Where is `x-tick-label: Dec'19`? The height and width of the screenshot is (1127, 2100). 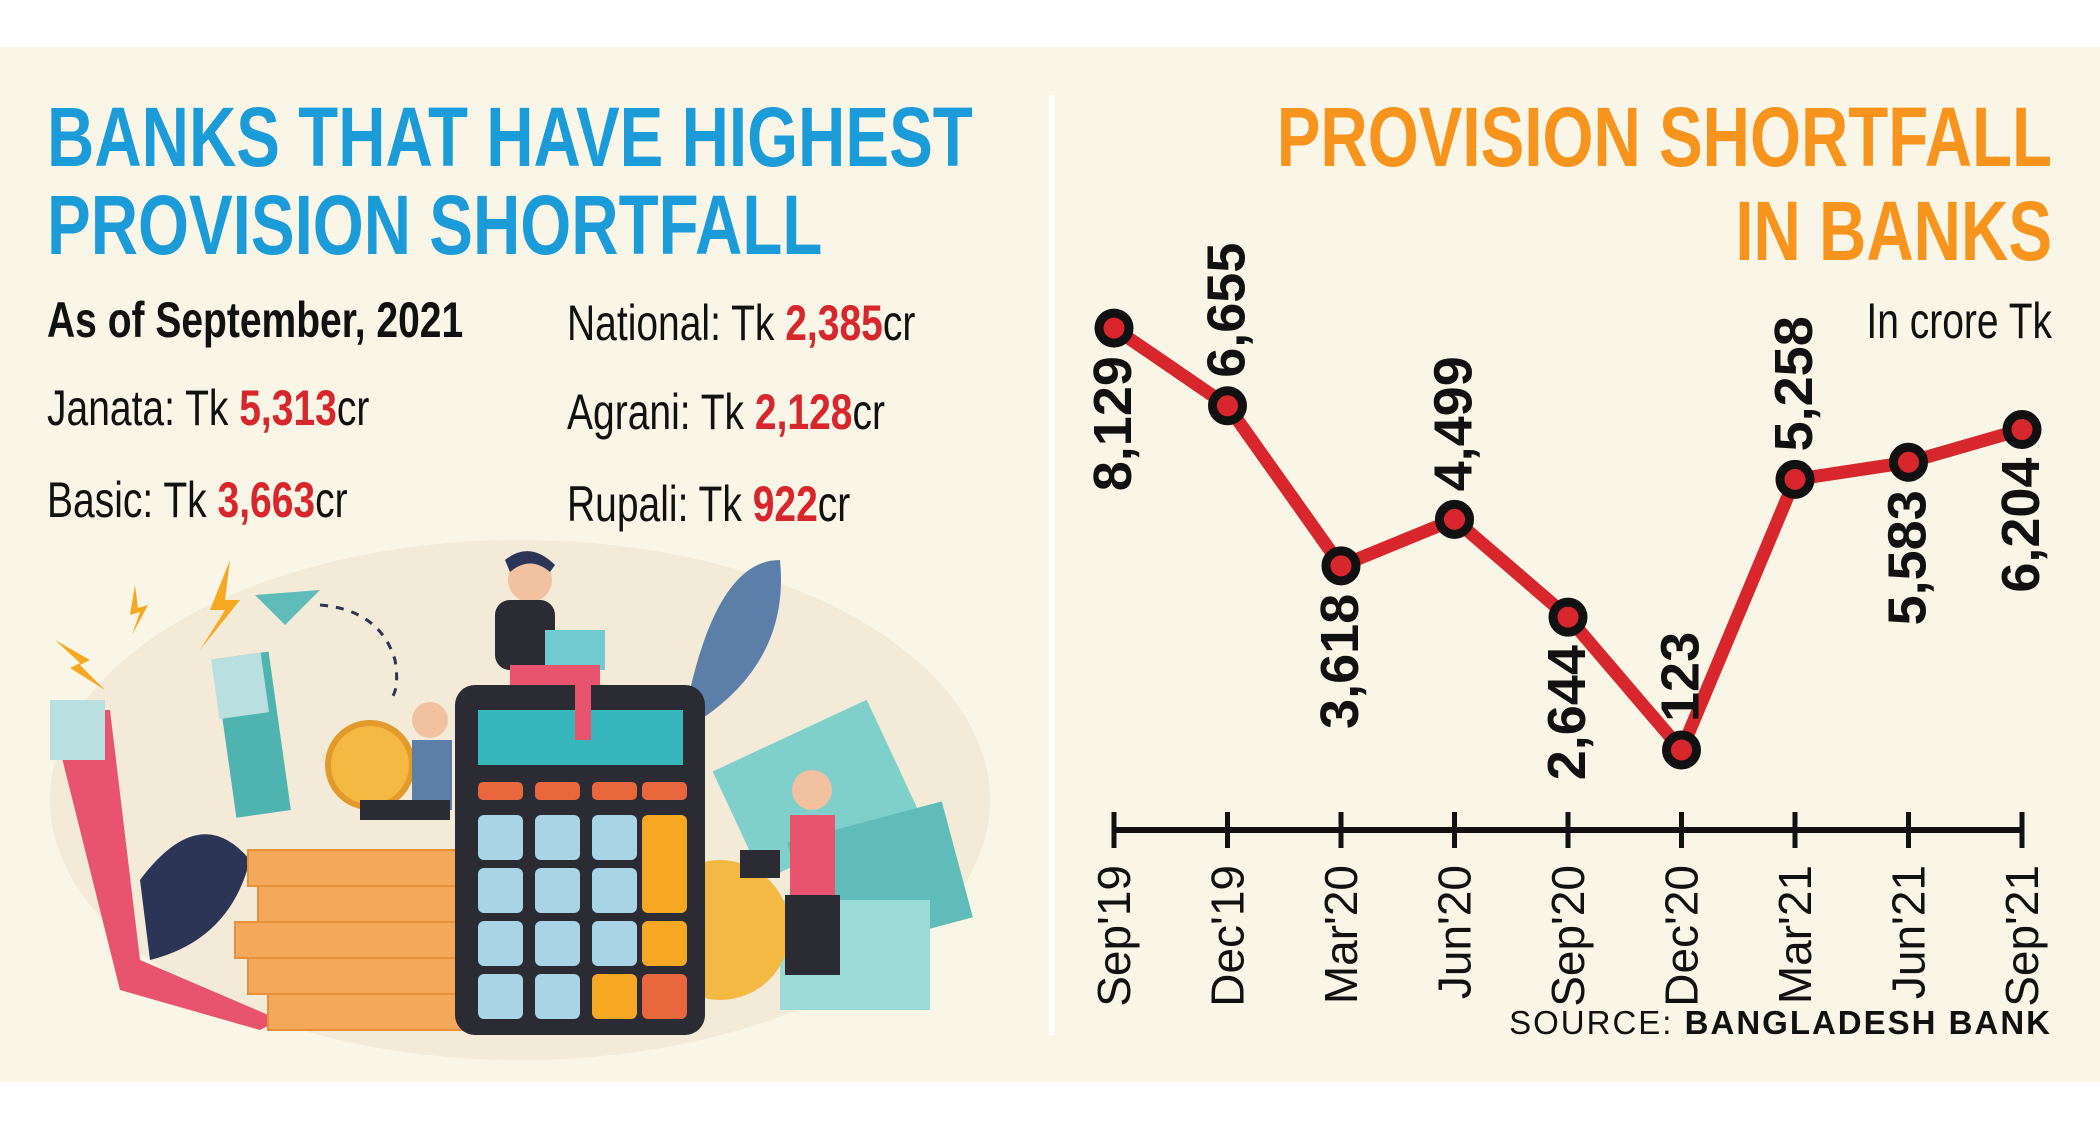
x-tick-label: Dec'19 is located at coordinates (1228, 936).